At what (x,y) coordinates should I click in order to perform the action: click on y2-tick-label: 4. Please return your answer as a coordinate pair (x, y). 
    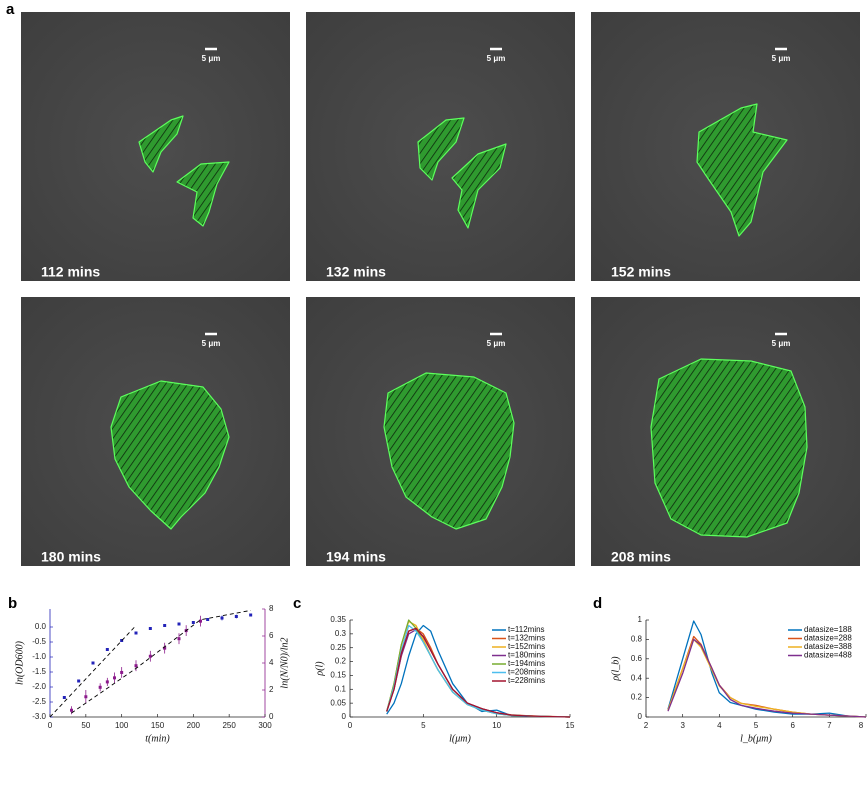
    Looking at the image, I should click on (271, 662).